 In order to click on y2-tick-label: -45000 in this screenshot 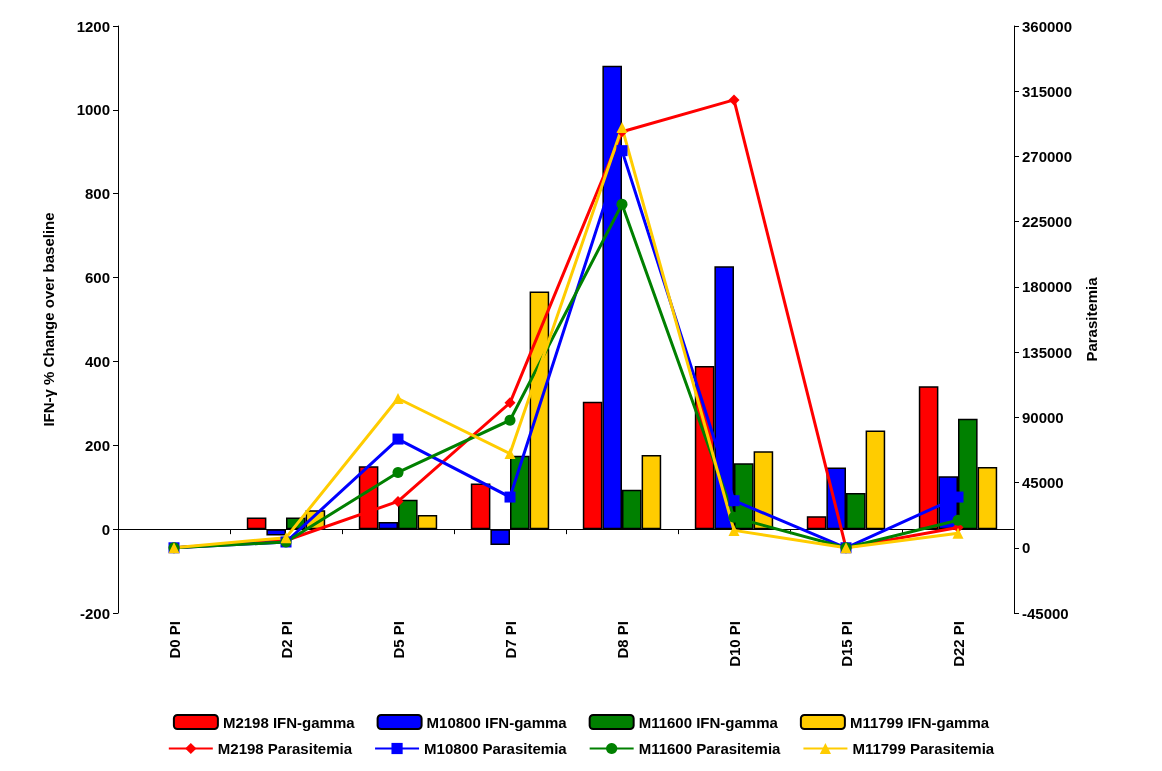, I will do `click(1045, 613)`.